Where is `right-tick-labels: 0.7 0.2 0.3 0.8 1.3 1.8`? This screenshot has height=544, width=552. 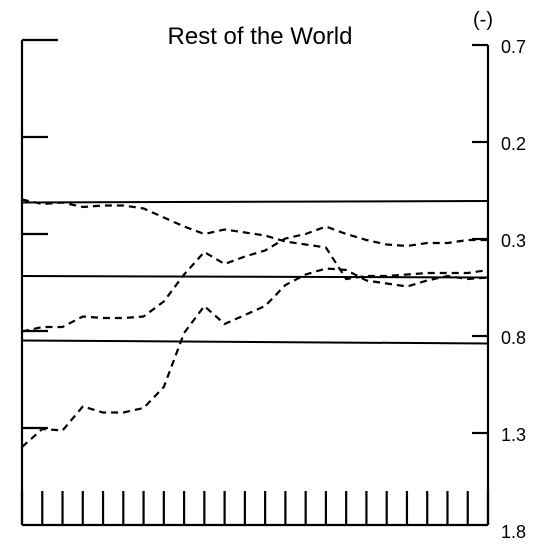 right-tick-labels: 0.7 0.2 0.3 0.8 1.3 1.8 is located at coordinates (513, 289).